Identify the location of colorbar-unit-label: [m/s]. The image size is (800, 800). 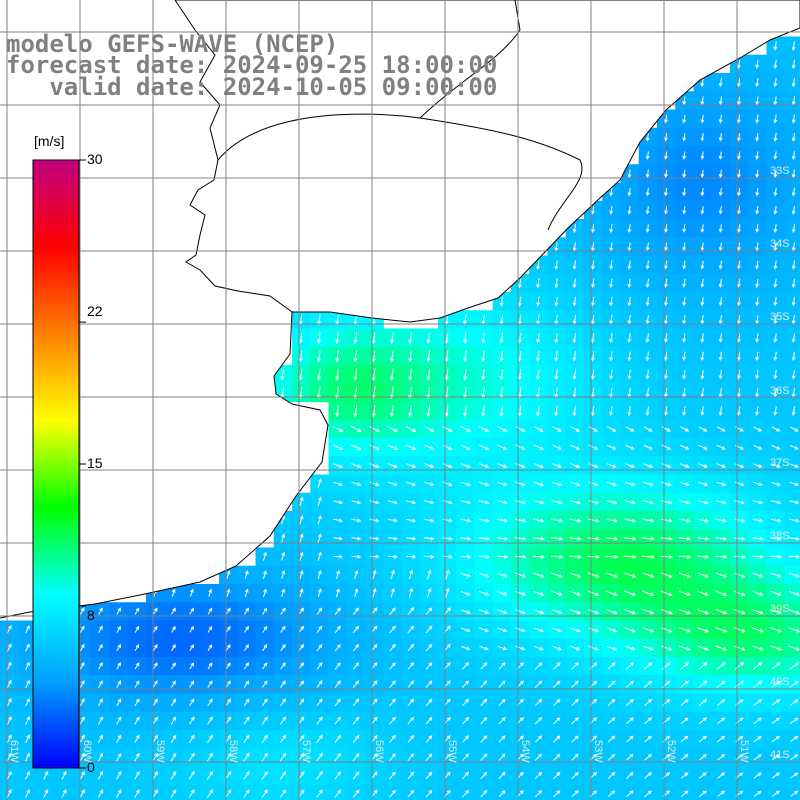
(49, 141).